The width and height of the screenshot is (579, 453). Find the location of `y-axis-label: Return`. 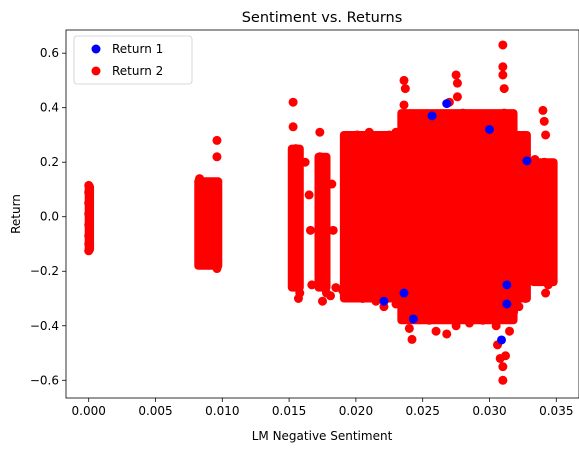

y-axis-label: Return is located at coordinates (16, 214).